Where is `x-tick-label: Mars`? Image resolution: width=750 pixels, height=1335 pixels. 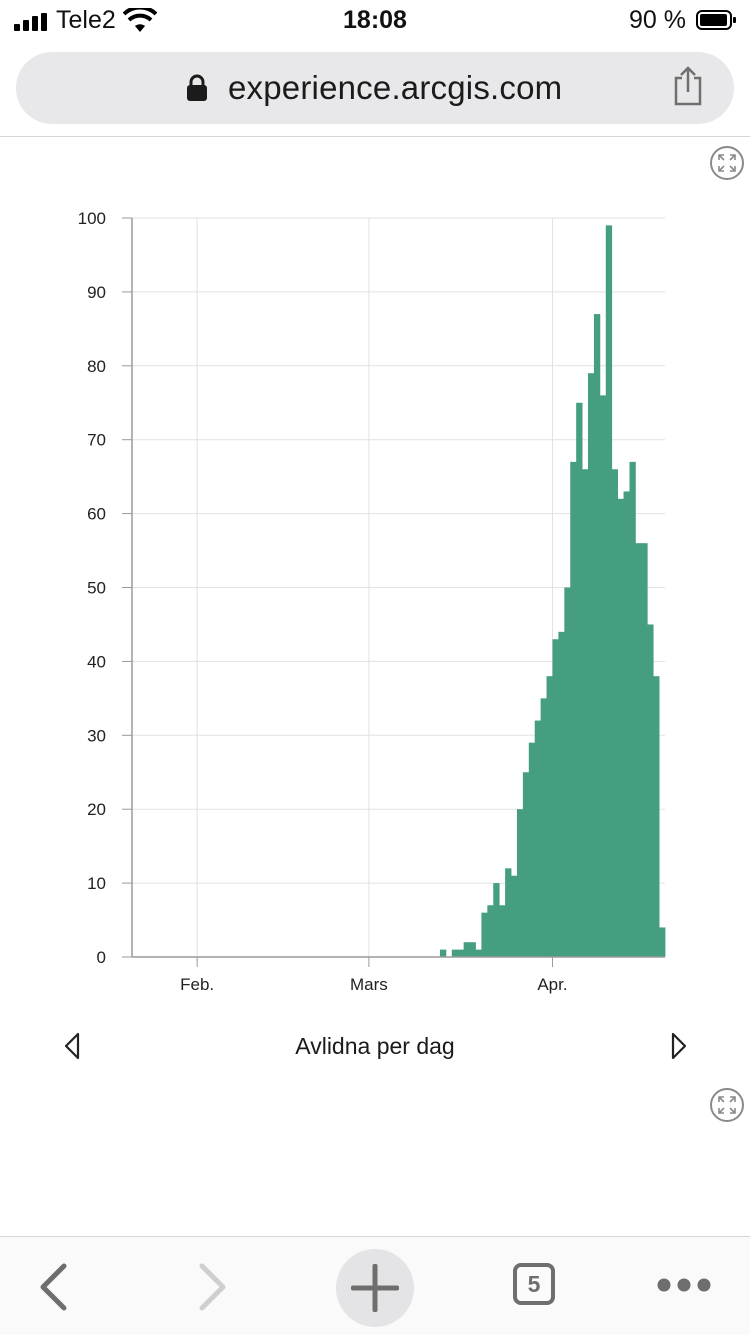 x-tick-label: Mars is located at coordinates (369, 984).